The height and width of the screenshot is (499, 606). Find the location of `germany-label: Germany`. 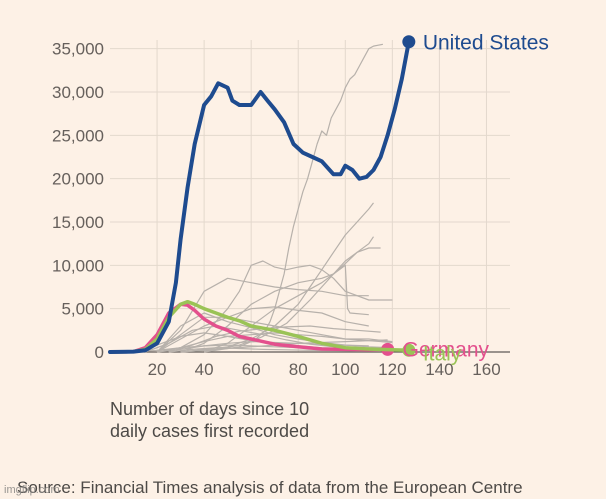

germany-label: Germany is located at coordinates (446, 349).